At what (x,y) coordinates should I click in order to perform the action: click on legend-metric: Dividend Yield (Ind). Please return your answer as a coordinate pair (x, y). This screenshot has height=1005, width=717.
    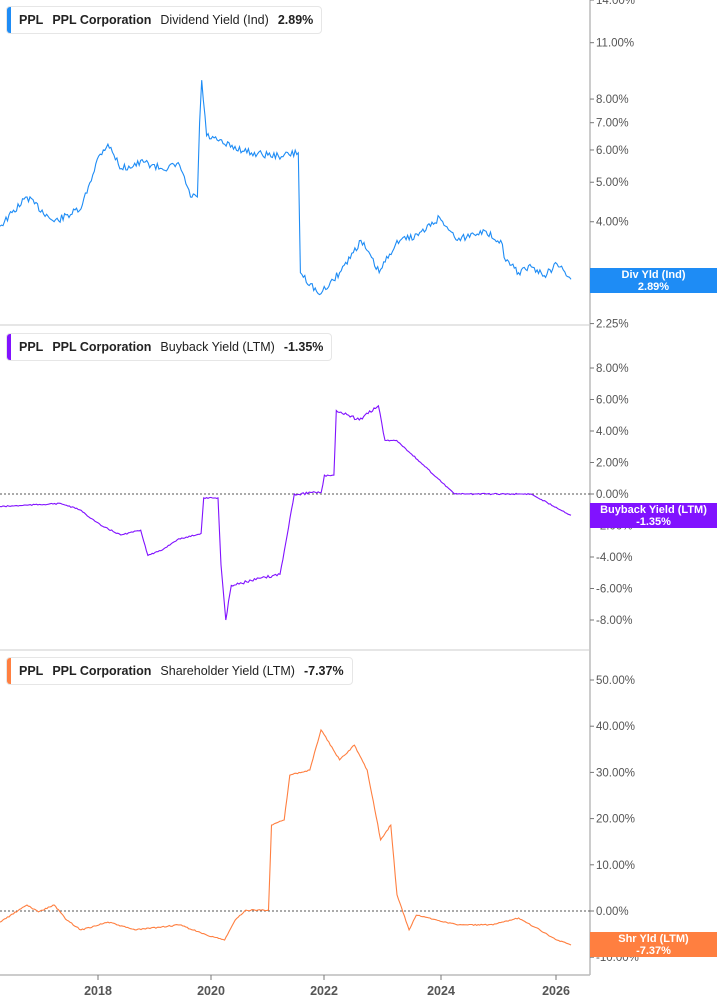
    Looking at the image, I should click on (214, 20).